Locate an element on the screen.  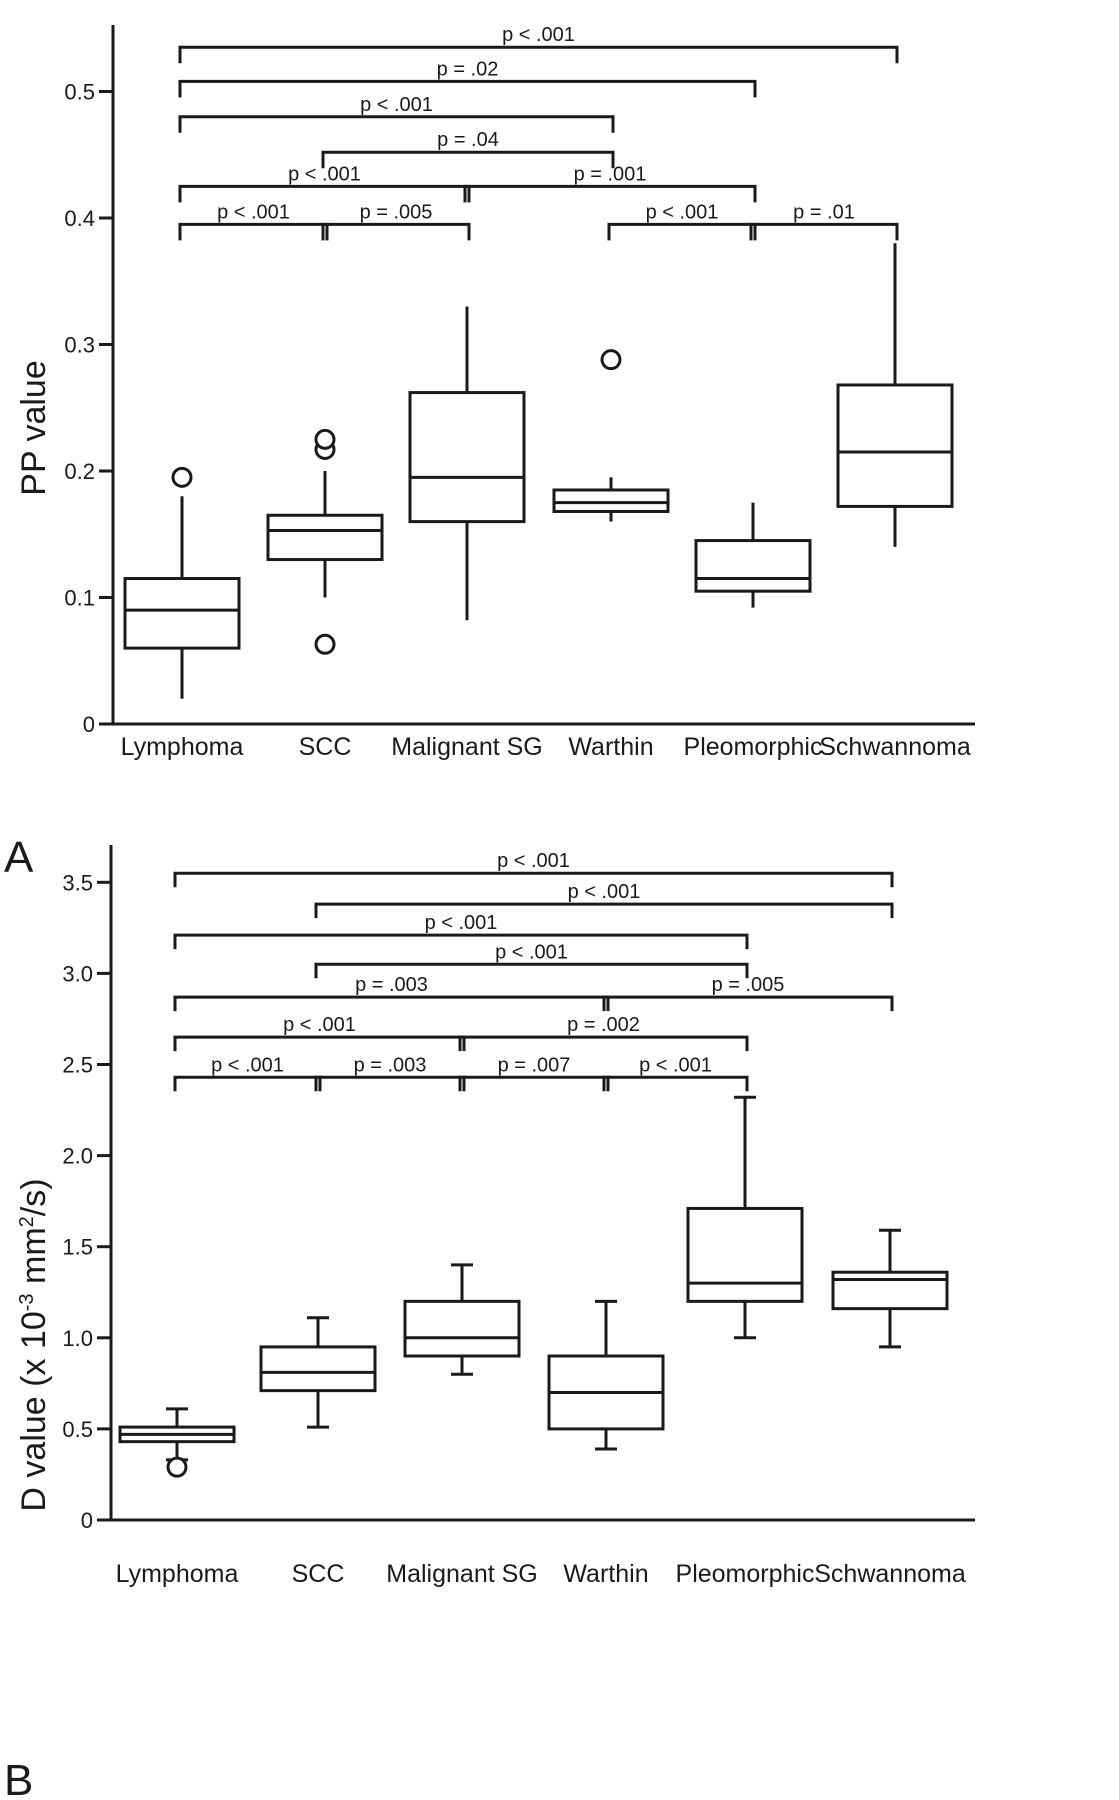
p-value-label: p = .007 is located at coordinates (534, 1065).